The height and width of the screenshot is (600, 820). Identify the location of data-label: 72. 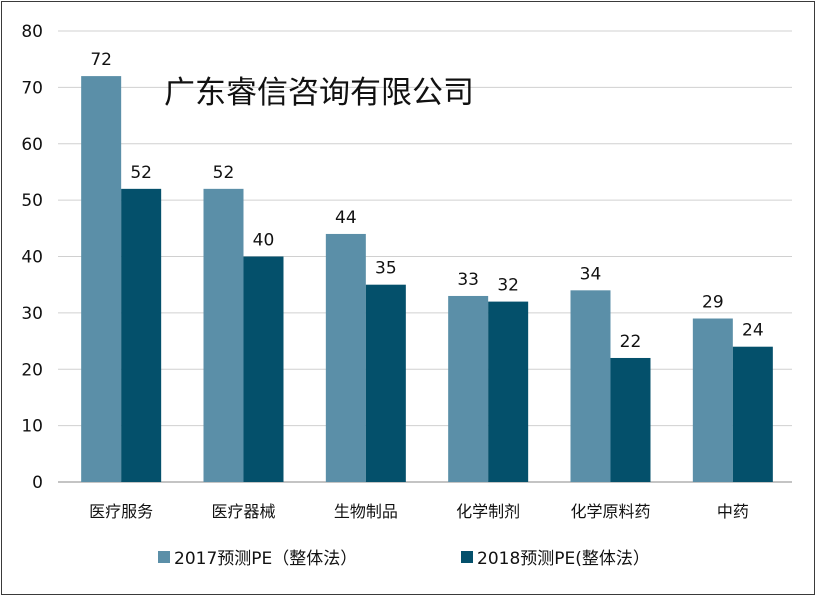
(101, 60).